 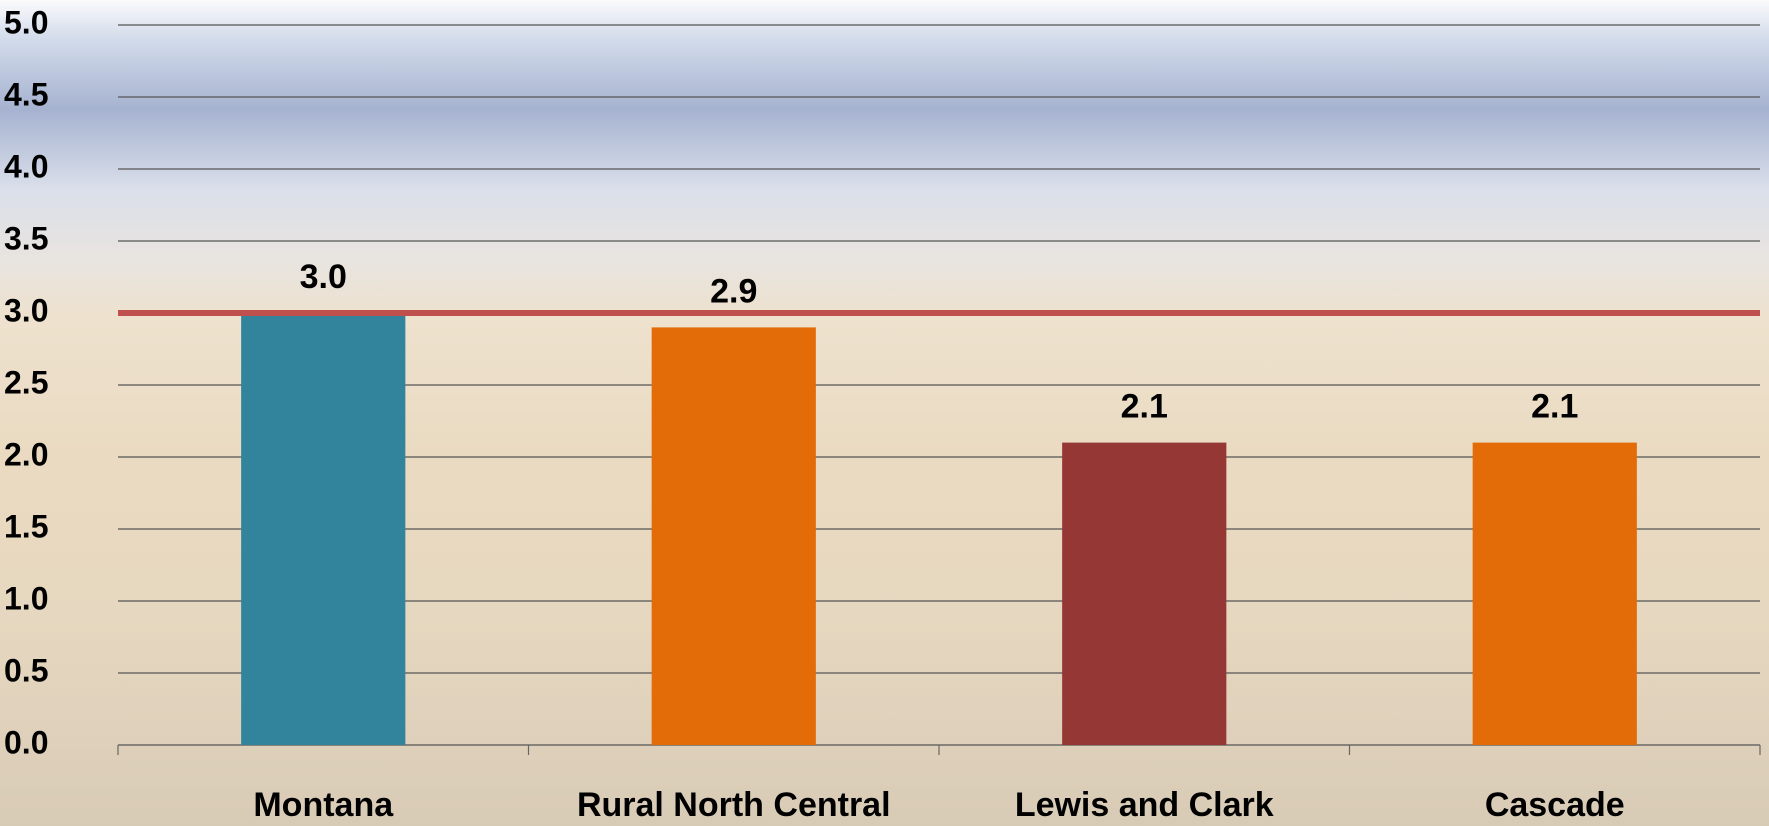 What do you see at coordinates (26, 166) in the screenshot?
I see `y-tick-label: 4.0` at bounding box center [26, 166].